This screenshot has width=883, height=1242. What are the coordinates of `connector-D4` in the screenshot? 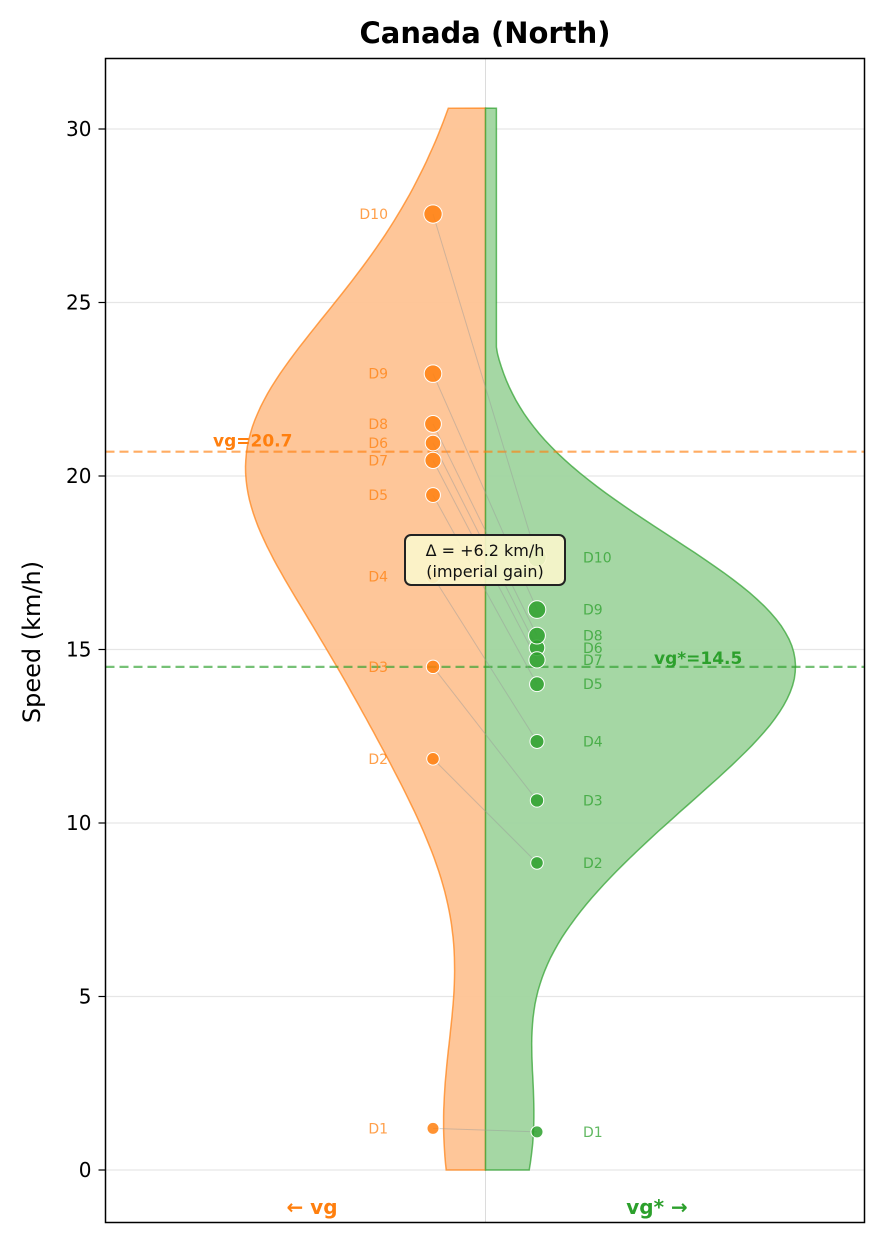 It's located at (485, 659).